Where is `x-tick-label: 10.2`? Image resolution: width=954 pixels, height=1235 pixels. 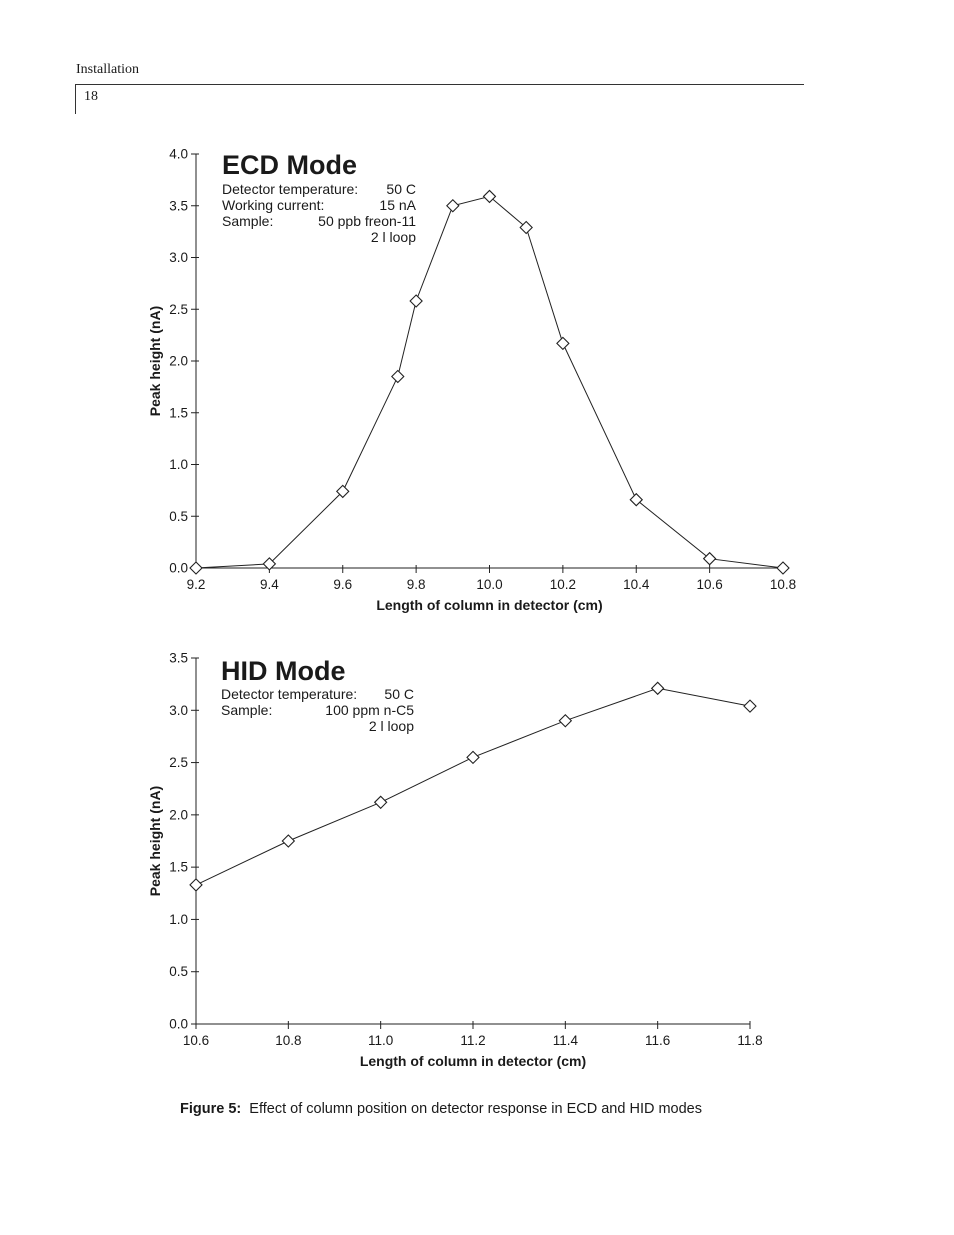
x-tick-label: 10.2 is located at coordinates (563, 584).